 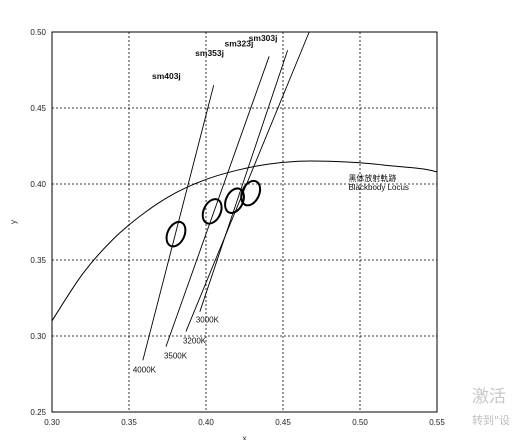 I want to click on isotherm-line-3000K, so click(x=244, y=181).